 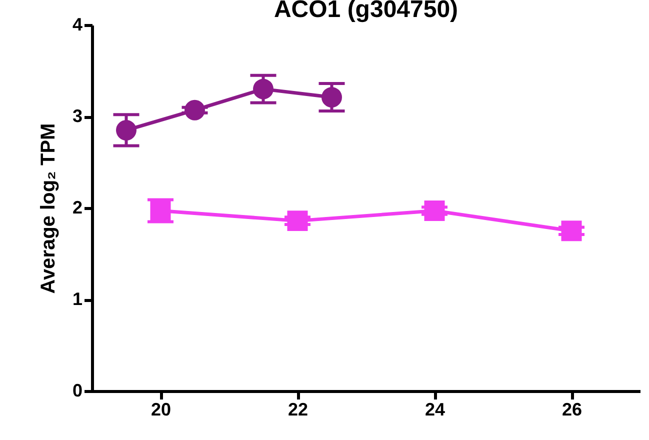 I want to click on y-tick-label: 1, so click(x=77, y=299).